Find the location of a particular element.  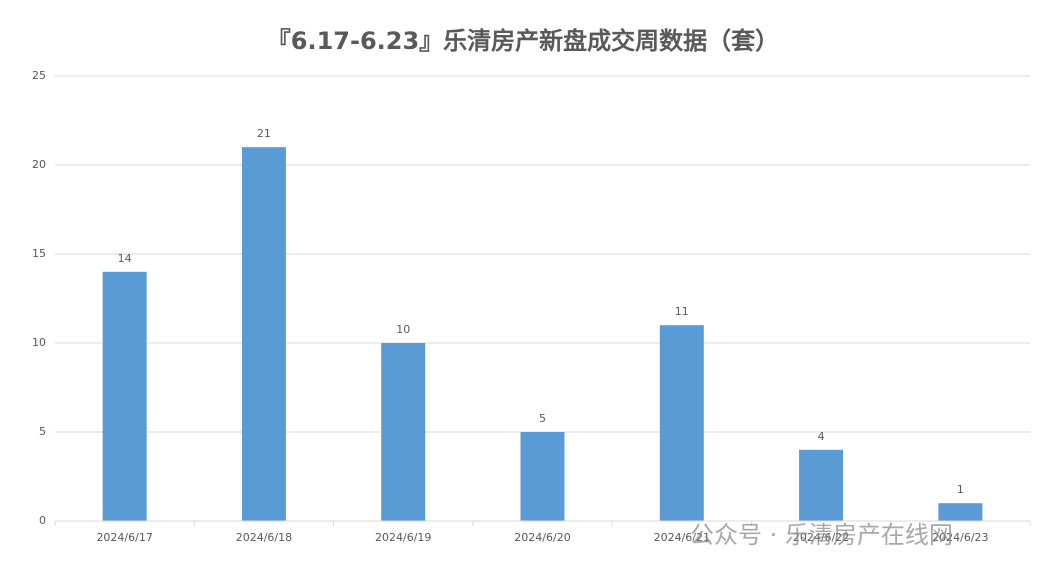

y-tick-label: 20 is located at coordinates (39, 164).